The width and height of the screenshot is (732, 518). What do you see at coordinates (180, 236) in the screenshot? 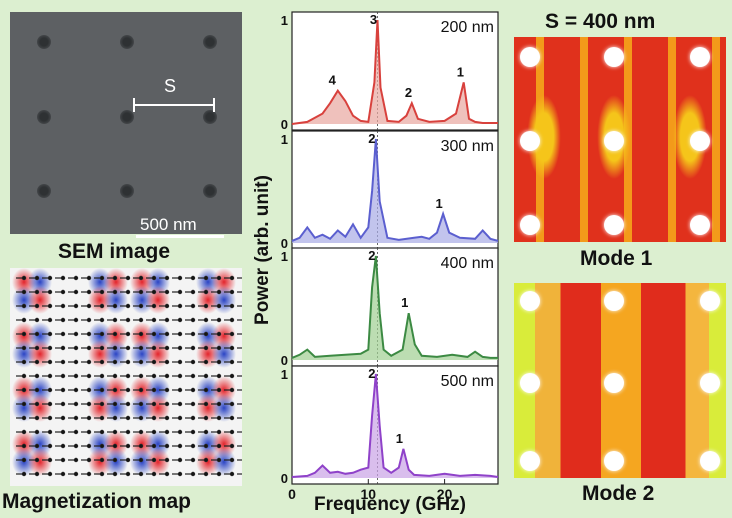
I see `scale-bar` at bounding box center [180, 236].